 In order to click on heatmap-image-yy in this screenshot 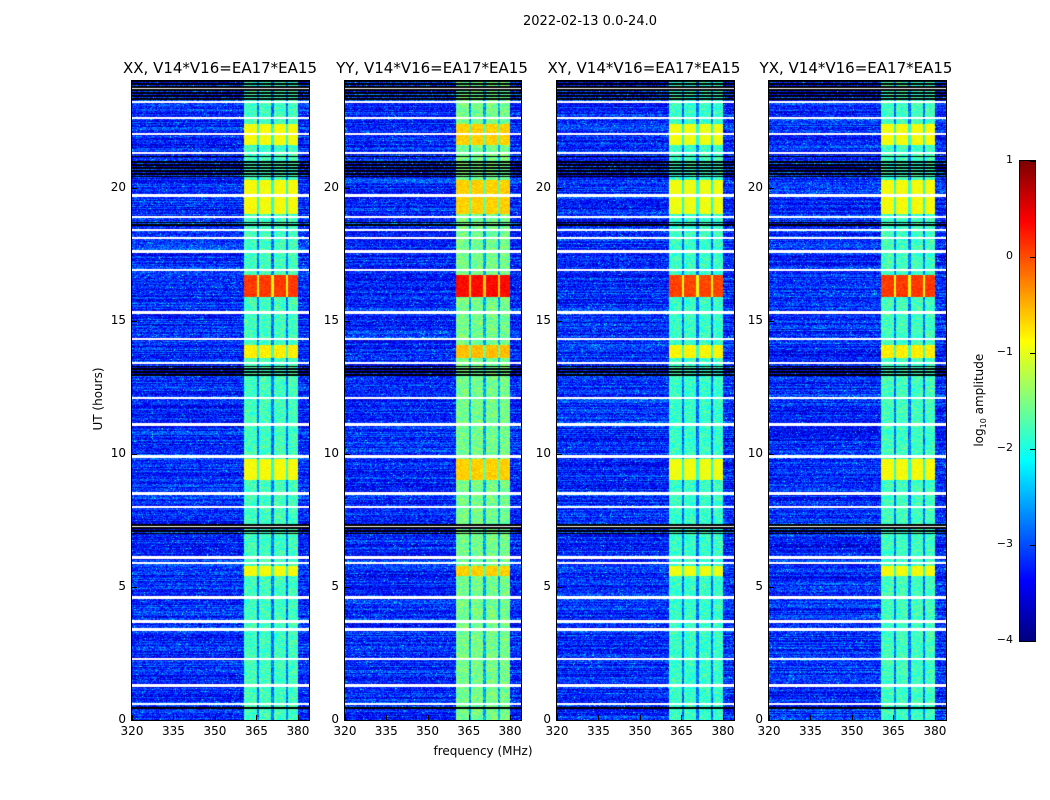, I will do `click(433, 400)`.